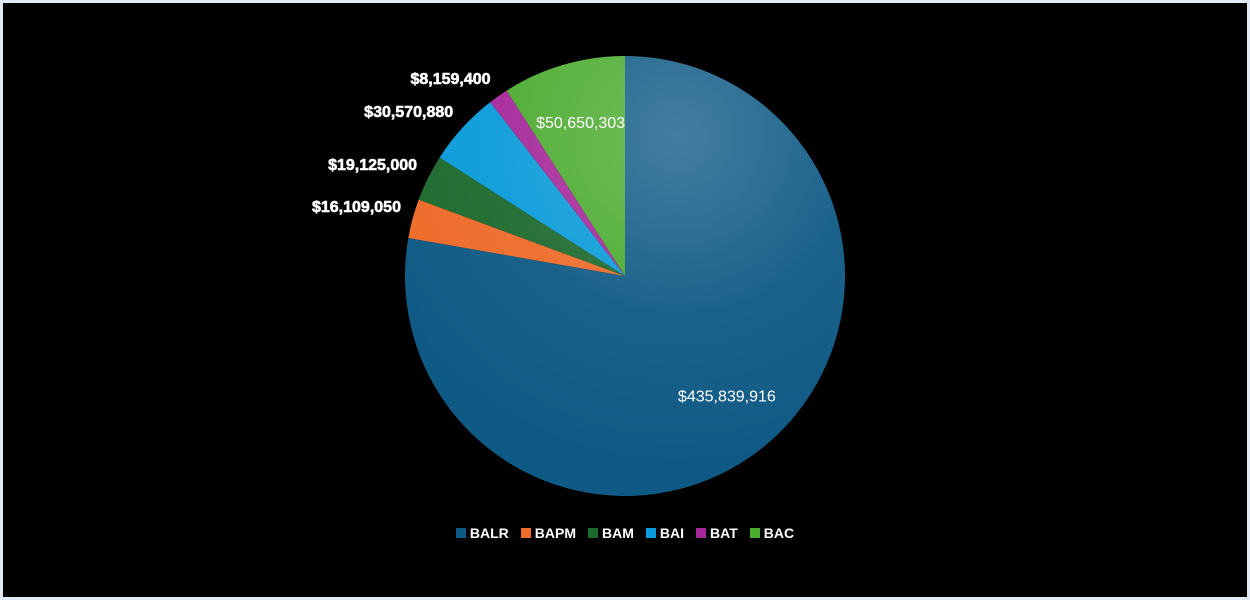  I want to click on legend-label: BAM, so click(618, 533).